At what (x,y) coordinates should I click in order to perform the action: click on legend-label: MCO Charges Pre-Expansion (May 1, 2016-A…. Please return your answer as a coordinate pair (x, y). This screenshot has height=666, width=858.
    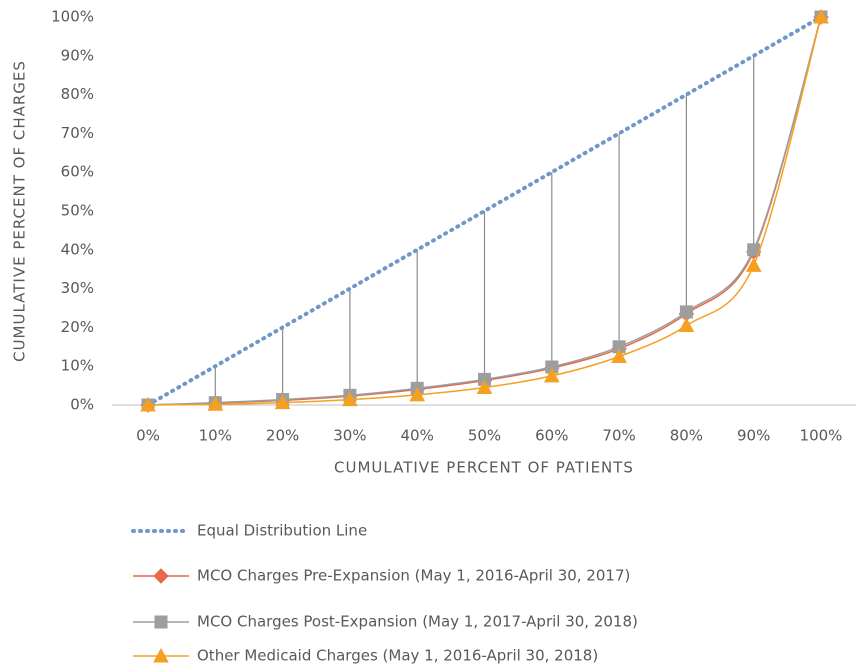
    Looking at the image, I should click on (413, 576).